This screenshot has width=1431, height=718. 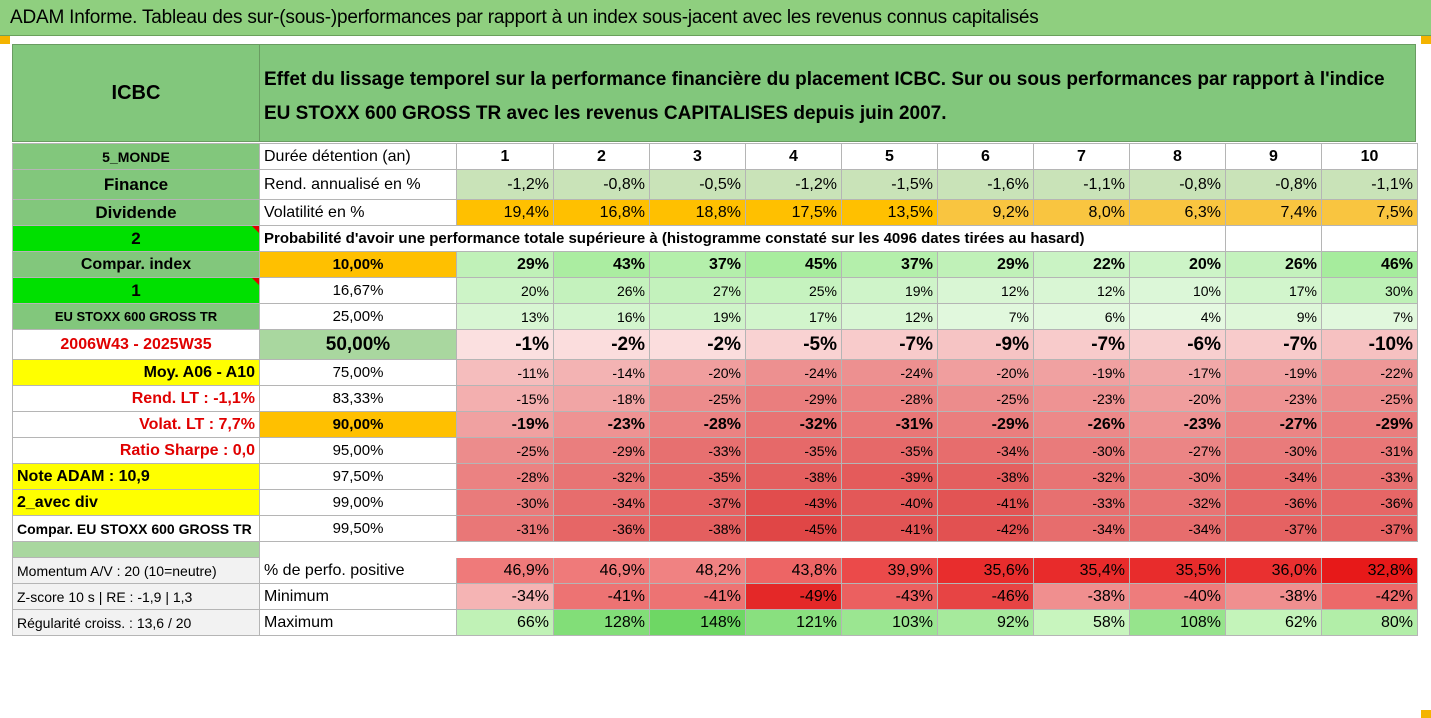 What do you see at coordinates (1369, 264) in the screenshot?
I see `quantile-value: 46%` at bounding box center [1369, 264].